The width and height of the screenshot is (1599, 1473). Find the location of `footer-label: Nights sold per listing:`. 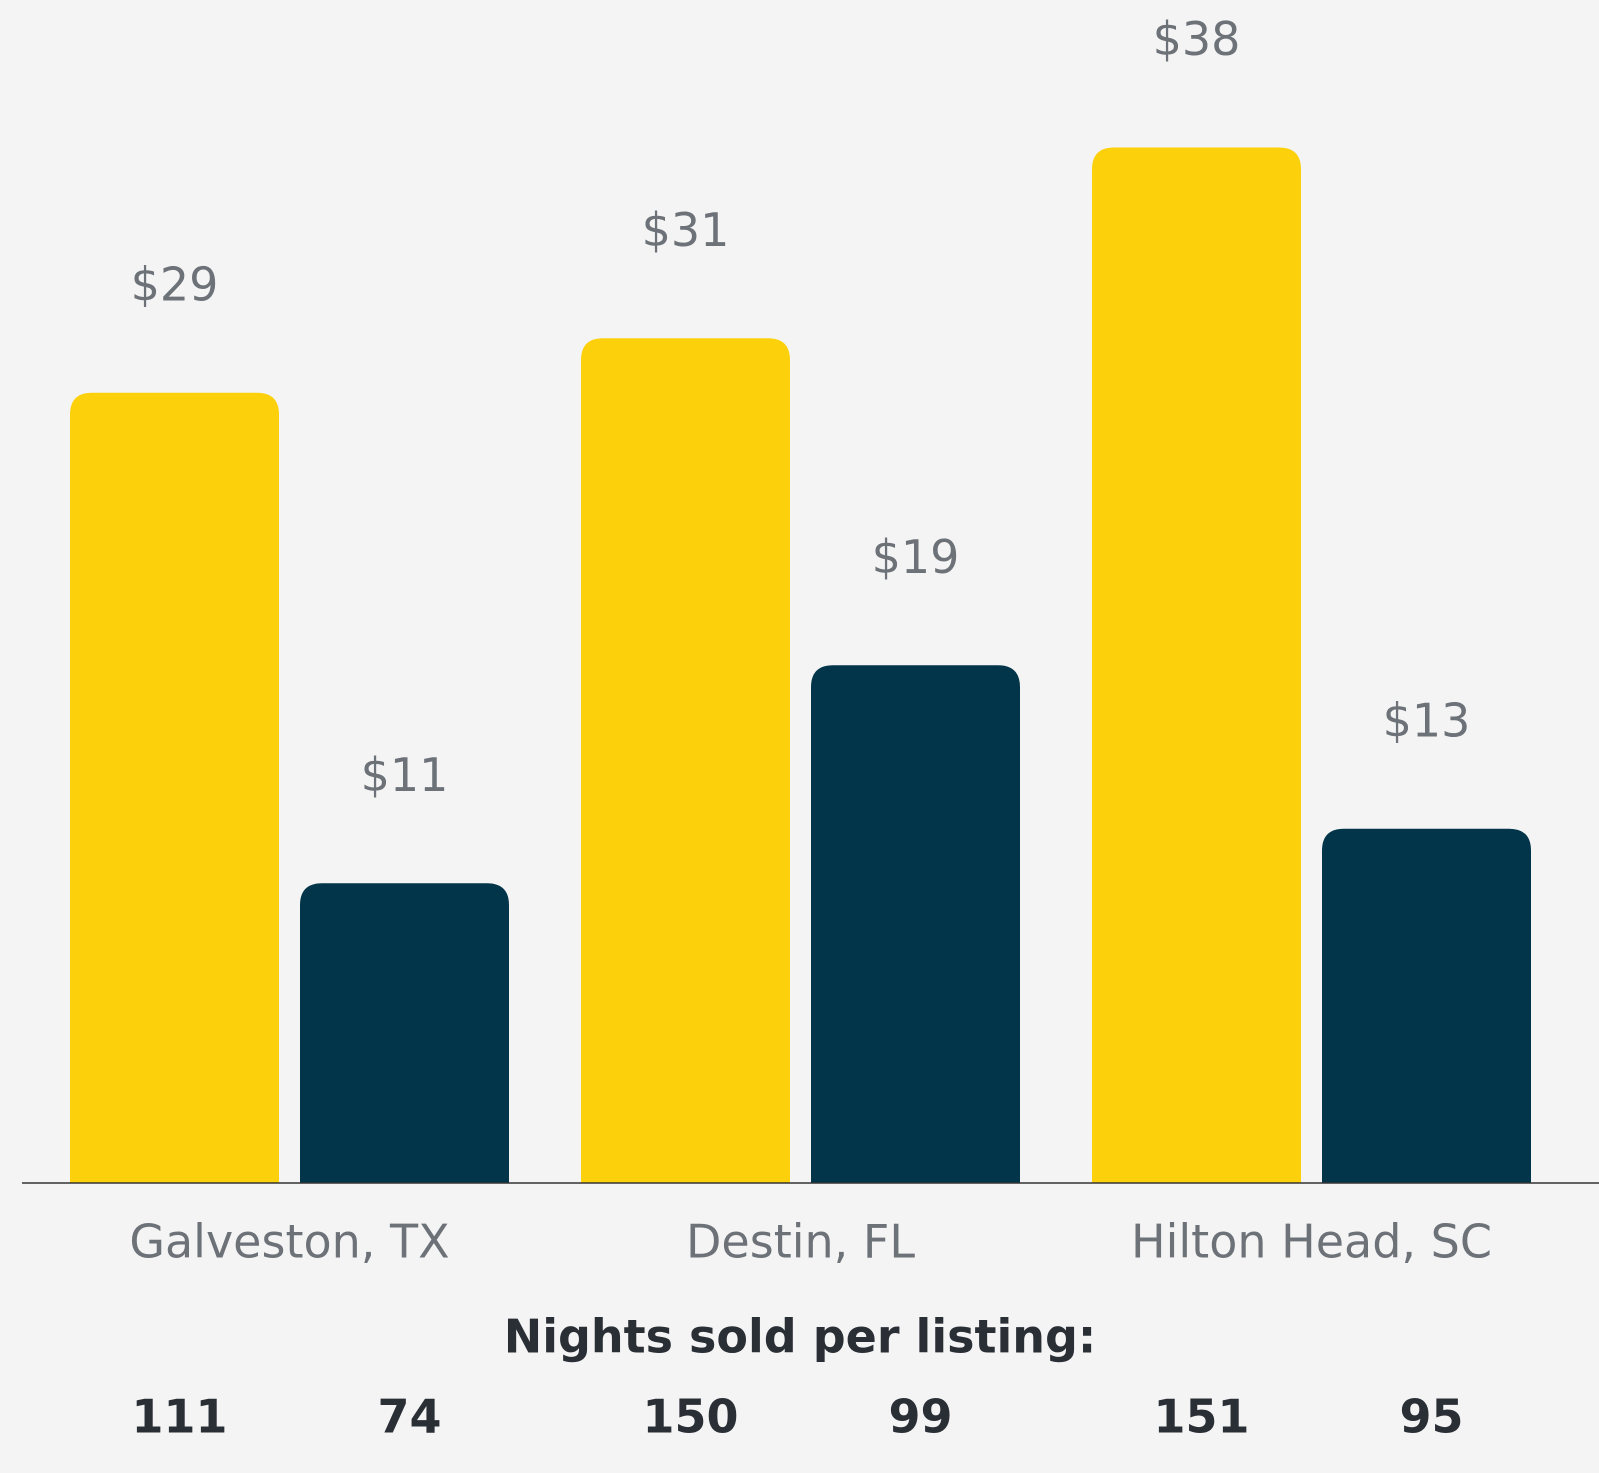

footer-label: Nights sold per listing: is located at coordinates (800, 1337).